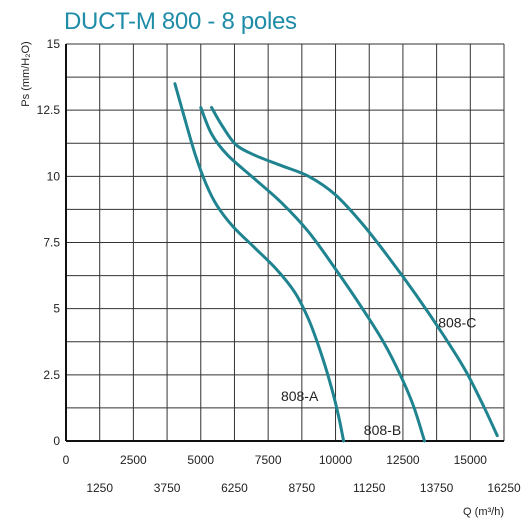 The height and width of the screenshot is (522, 529). I want to click on y-tick-label: 5, so click(56, 309).